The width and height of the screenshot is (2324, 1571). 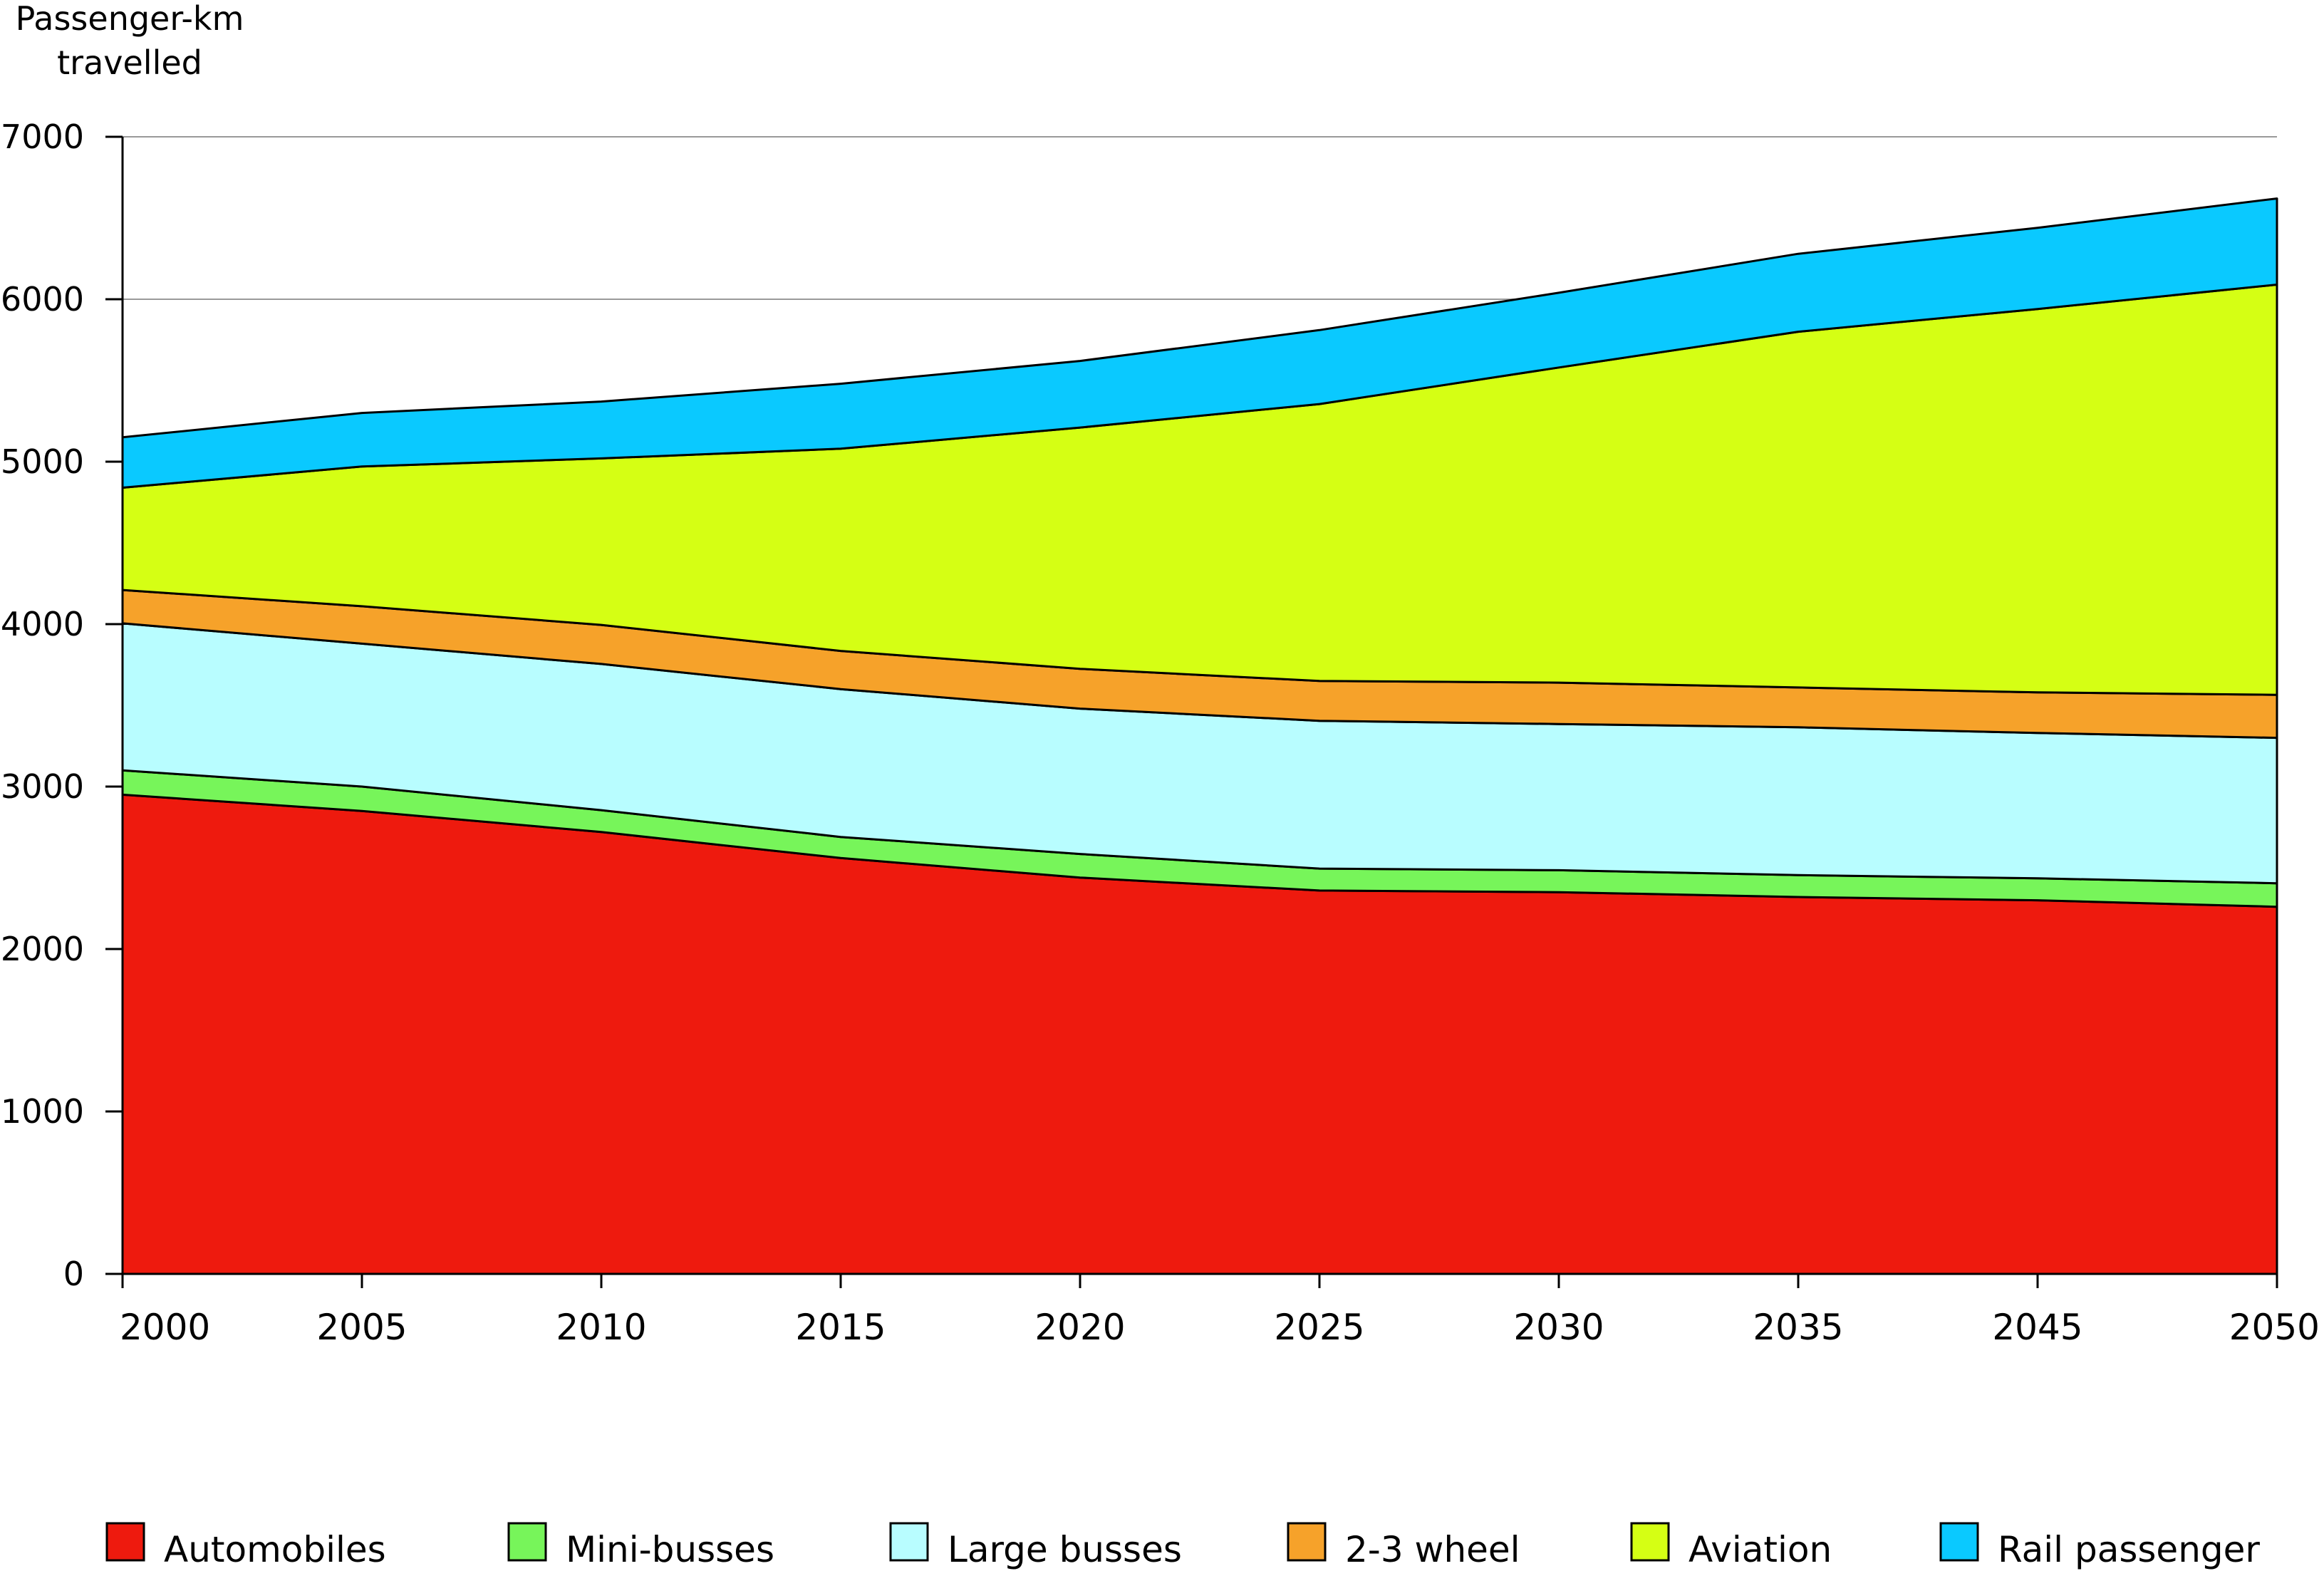 I want to click on legend-label: Rail passenger, so click(x=2129, y=1549).